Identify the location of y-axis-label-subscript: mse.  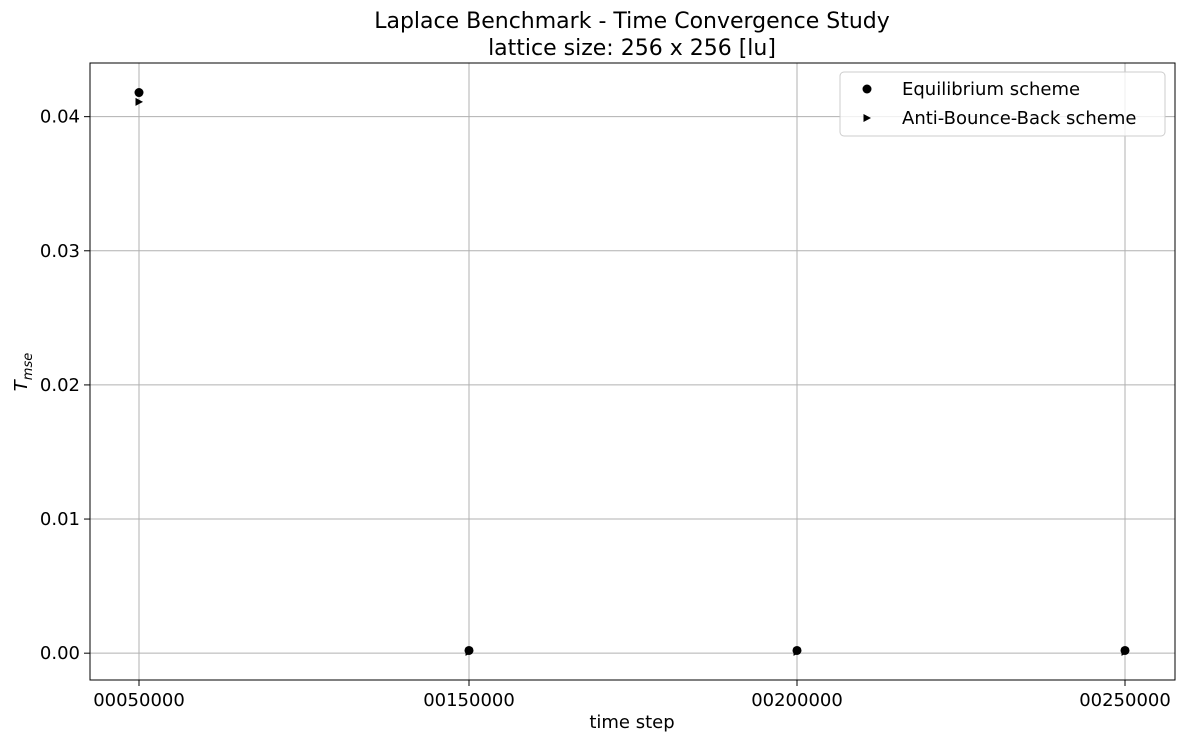
(28, 366).